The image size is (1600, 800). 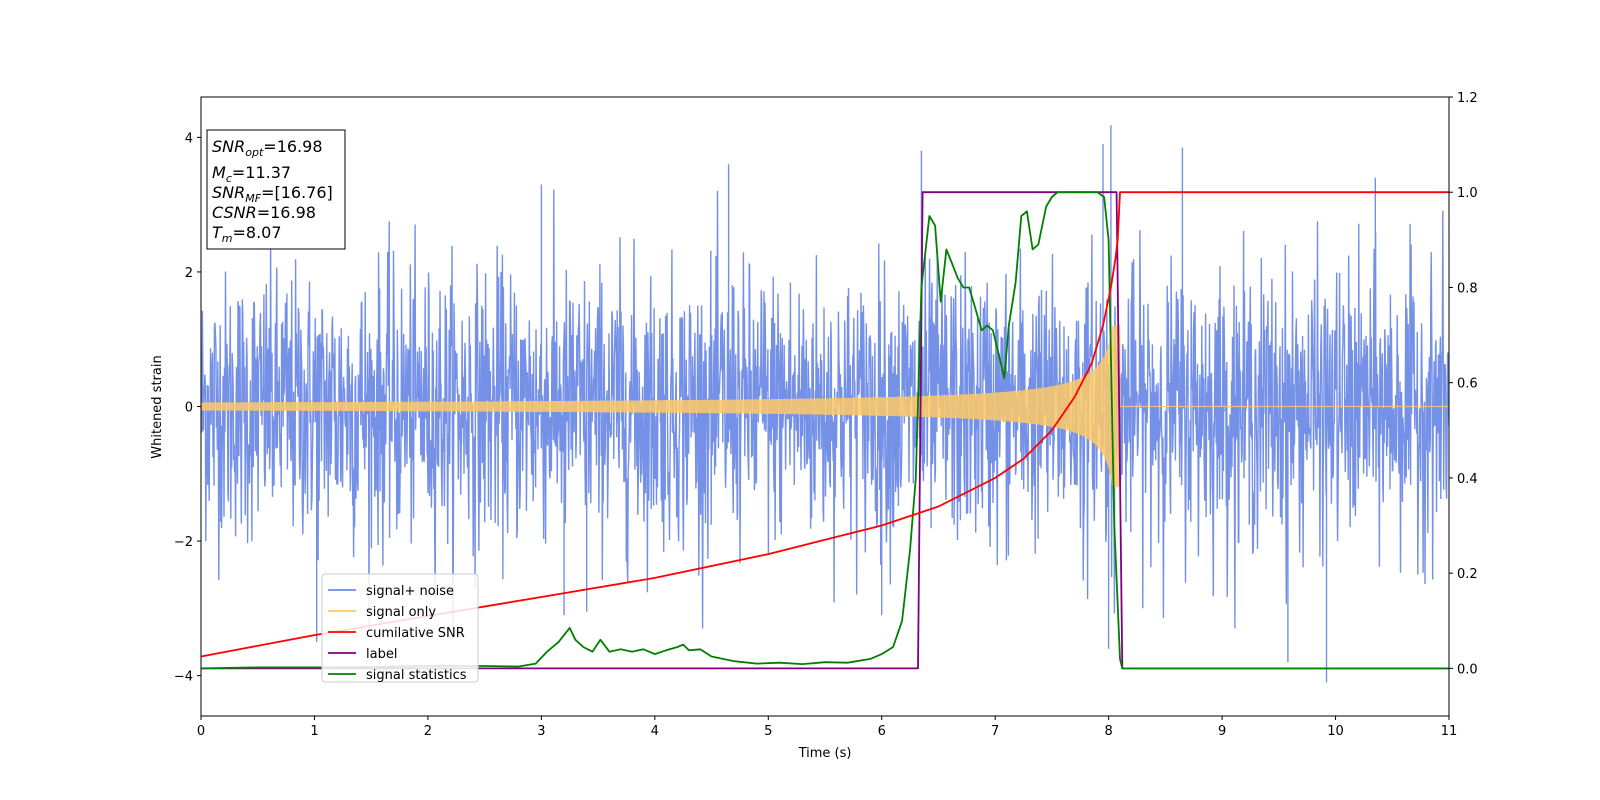 What do you see at coordinates (401, 612) in the screenshot?
I see `legend-label: signal only` at bounding box center [401, 612].